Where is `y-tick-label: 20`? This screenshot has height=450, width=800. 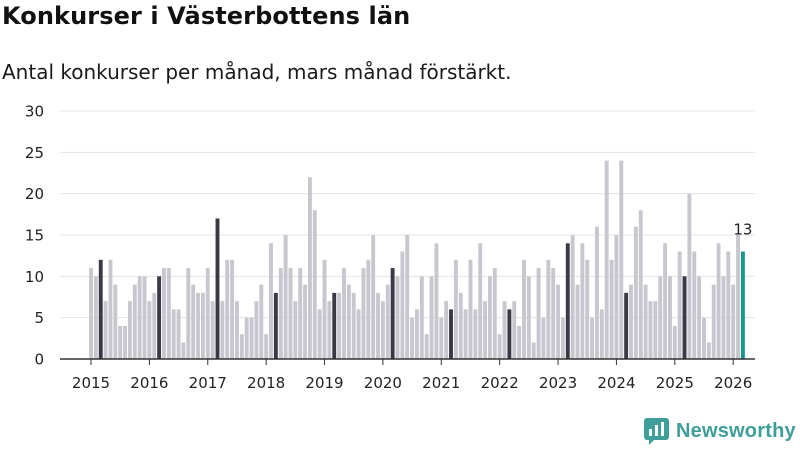 y-tick-label: 20 is located at coordinates (34, 194).